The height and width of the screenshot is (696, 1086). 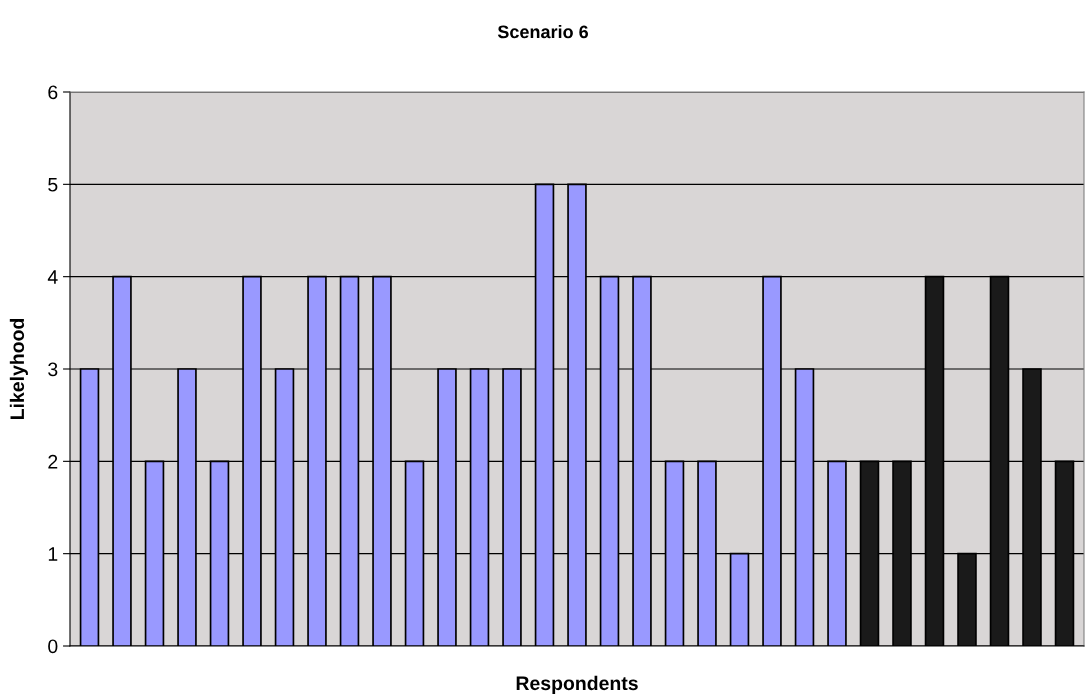 What do you see at coordinates (53, 646) in the screenshot?
I see `y-tick-label: 0` at bounding box center [53, 646].